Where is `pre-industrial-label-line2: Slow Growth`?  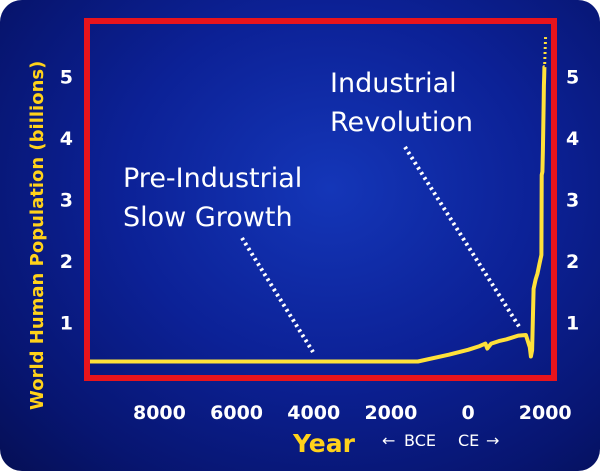 pre-industrial-label-line2: Slow Growth is located at coordinates (208, 217).